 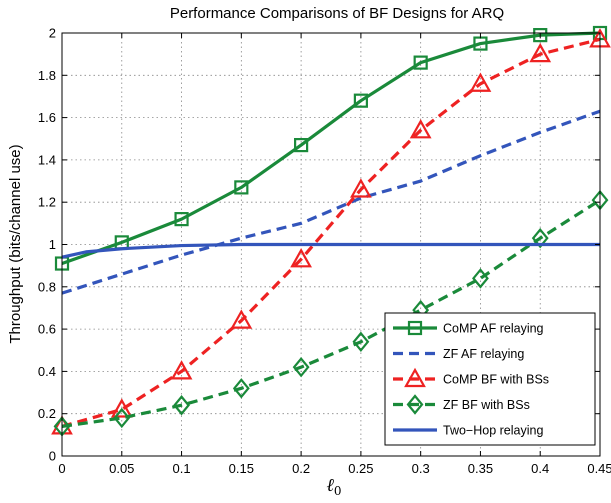 I want to click on x-tick-label: 0.4, so click(x=540, y=468).